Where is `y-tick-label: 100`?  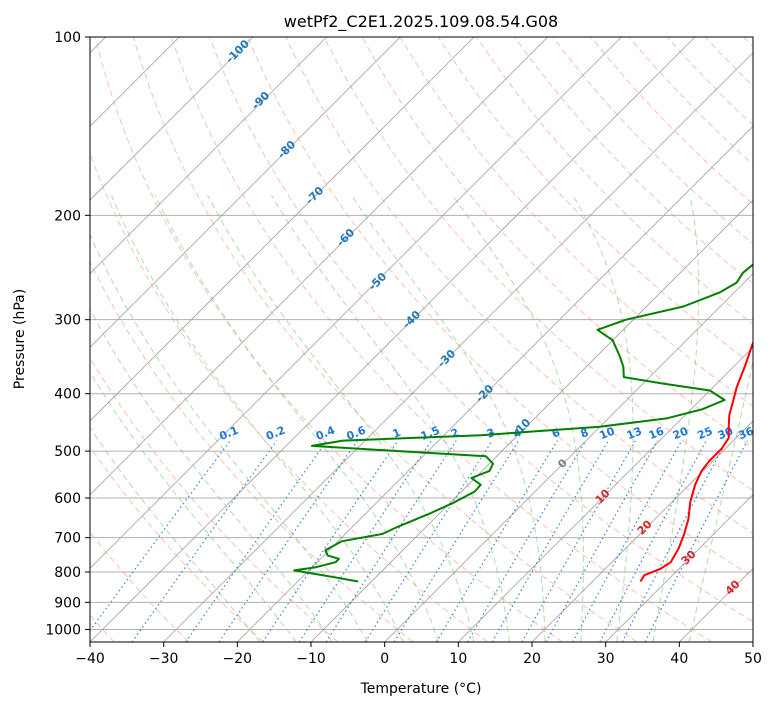 y-tick-label: 100 is located at coordinates (67, 38).